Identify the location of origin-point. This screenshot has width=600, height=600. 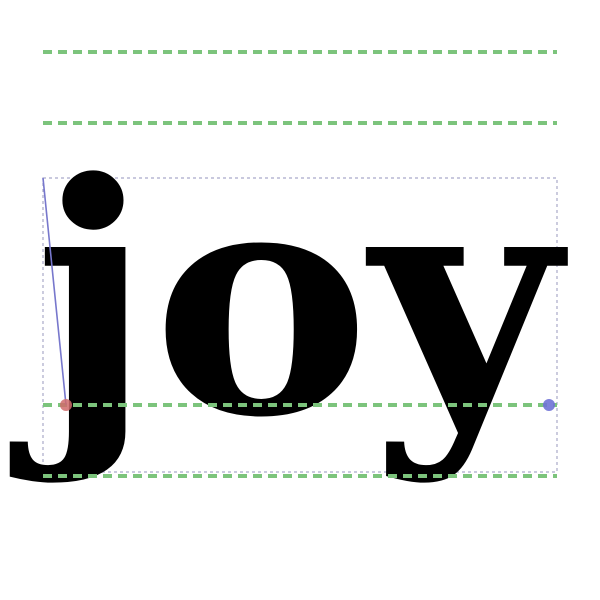
(66, 405).